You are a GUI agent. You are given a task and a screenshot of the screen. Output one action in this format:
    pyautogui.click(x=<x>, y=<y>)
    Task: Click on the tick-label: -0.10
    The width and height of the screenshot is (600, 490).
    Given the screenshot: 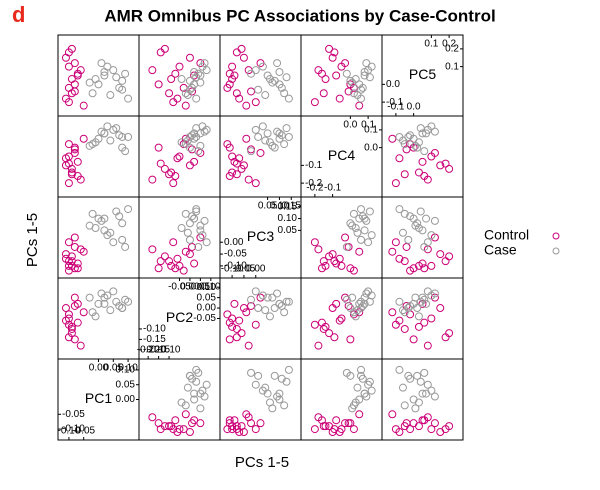 What is the action you would take?
    pyautogui.click(x=169, y=350)
    